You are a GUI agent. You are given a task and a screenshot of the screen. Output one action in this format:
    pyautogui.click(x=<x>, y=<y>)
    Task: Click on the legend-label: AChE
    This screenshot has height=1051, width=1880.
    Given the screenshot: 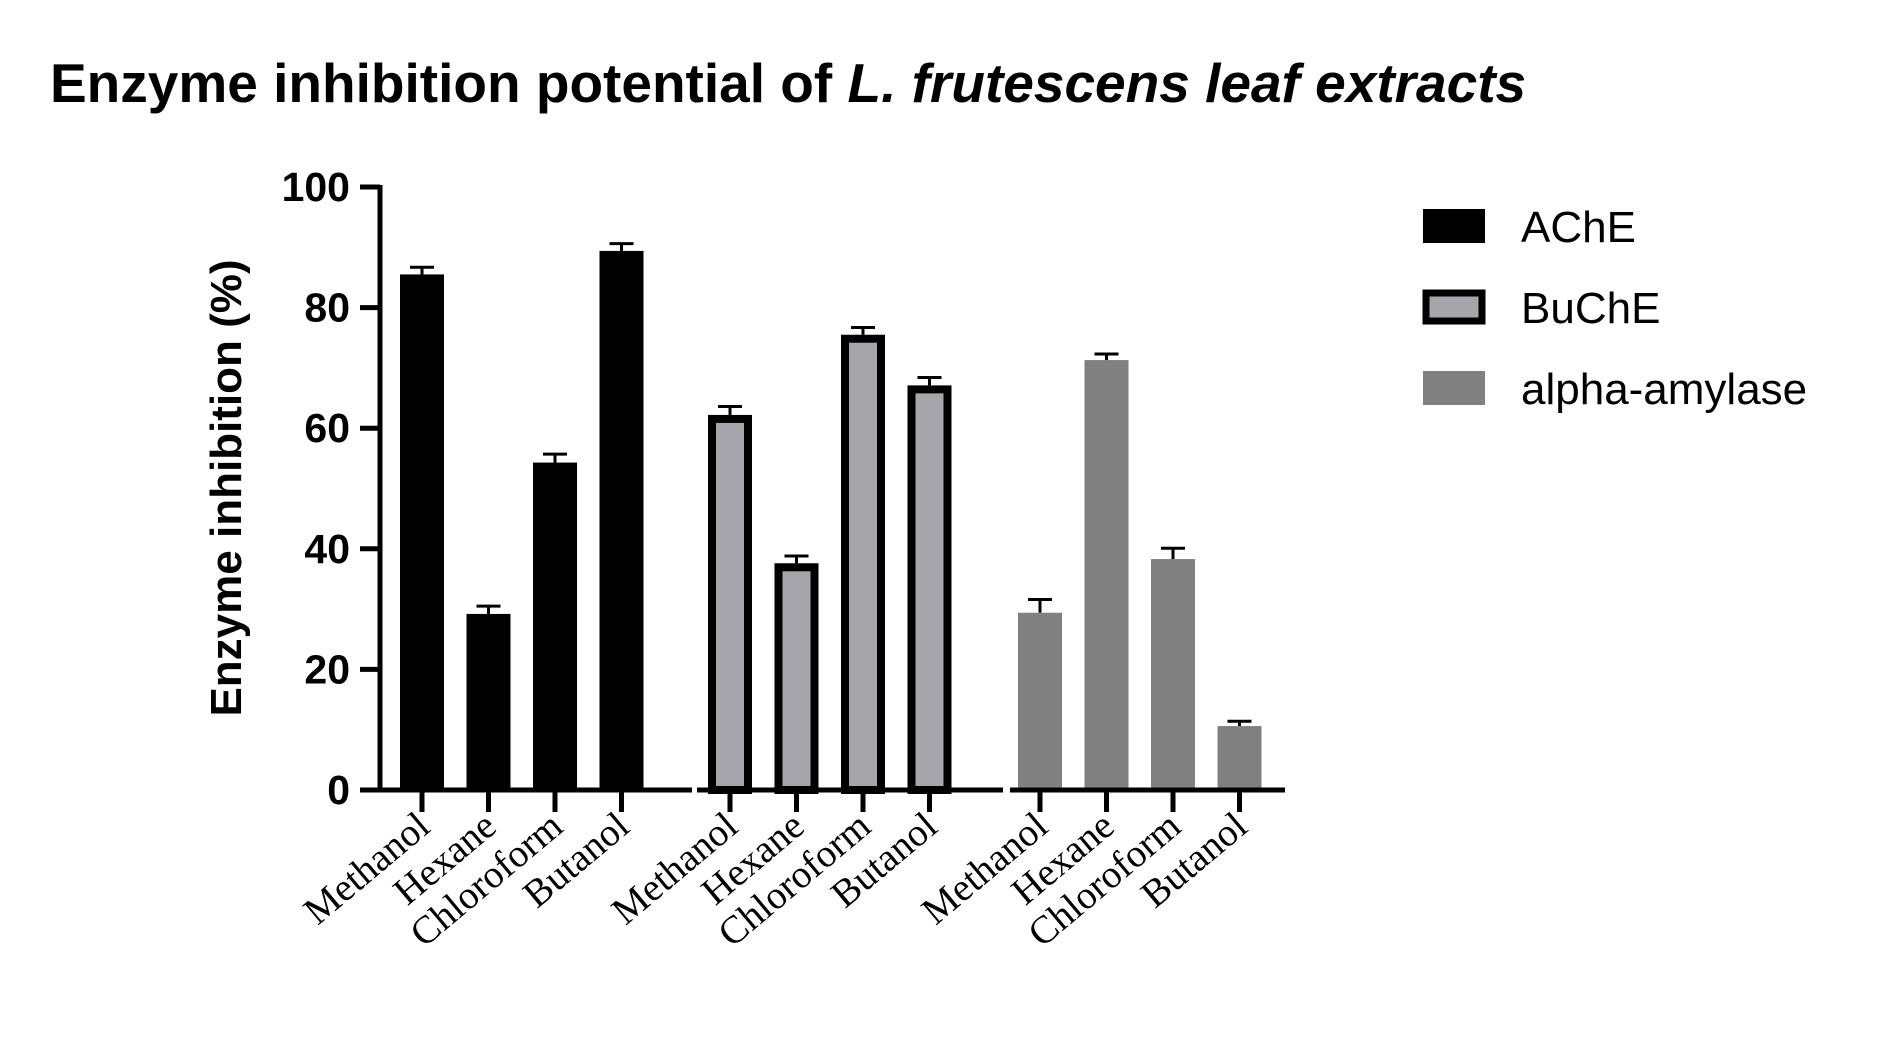 What is the action you would take?
    pyautogui.click(x=1578, y=227)
    